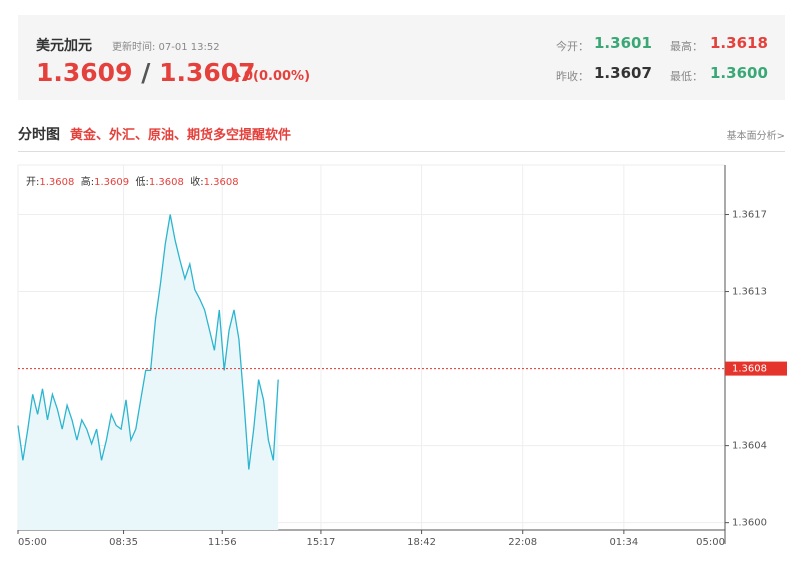 The width and height of the screenshot is (800, 572). What do you see at coordinates (572, 76) in the screenshot?
I see `stat-label: 昨收：` at bounding box center [572, 76].